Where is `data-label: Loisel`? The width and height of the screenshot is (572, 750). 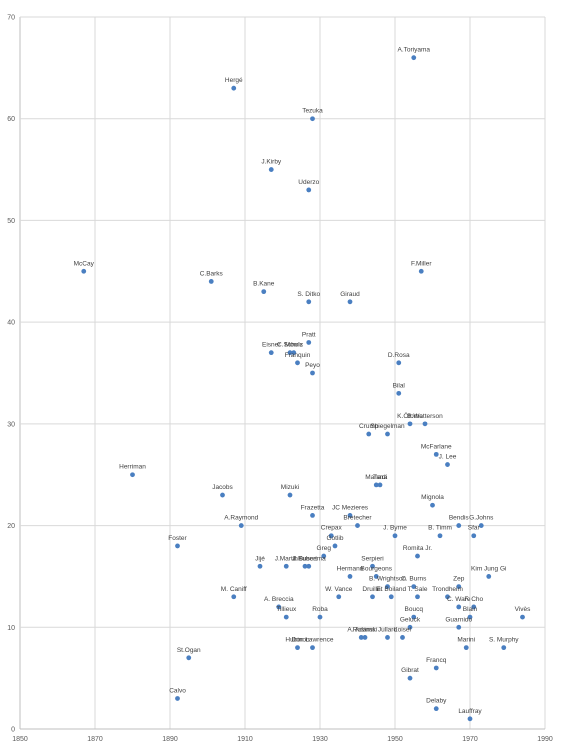 data-label: Loisel is located at coordinates (403, 629).